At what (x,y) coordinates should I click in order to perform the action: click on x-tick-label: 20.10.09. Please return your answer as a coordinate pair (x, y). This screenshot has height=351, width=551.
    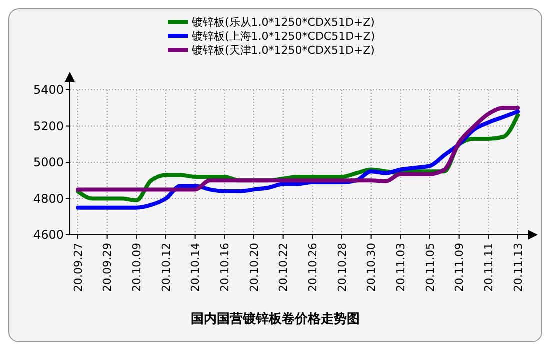
    Looking at the image, I should click on (137, 267).